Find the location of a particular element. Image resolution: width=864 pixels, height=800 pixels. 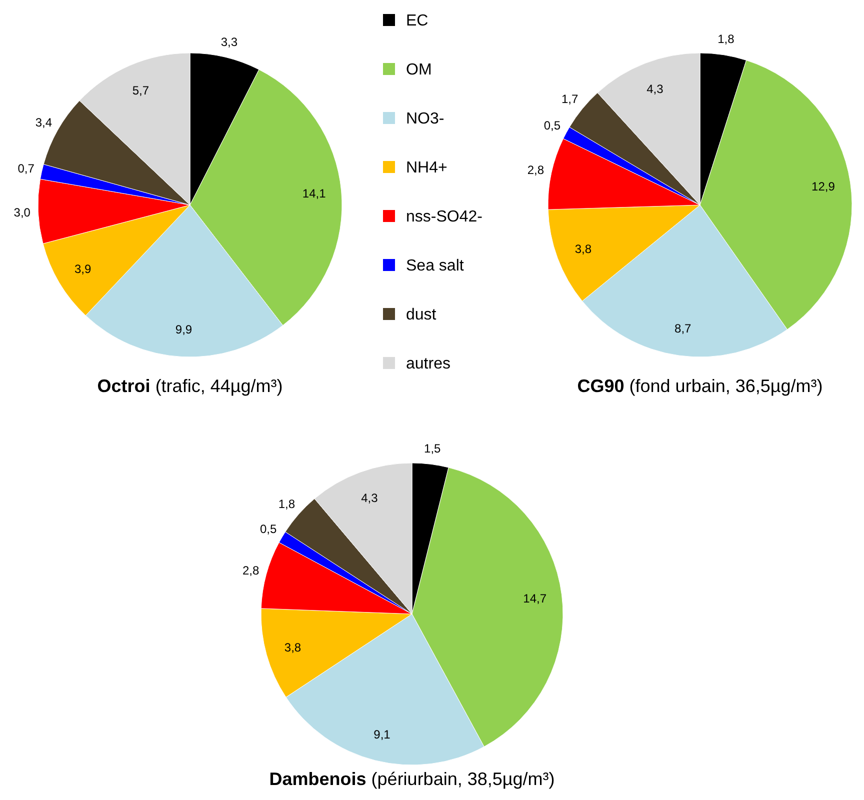

legend-label: OM is located at coordinates (419, 70).